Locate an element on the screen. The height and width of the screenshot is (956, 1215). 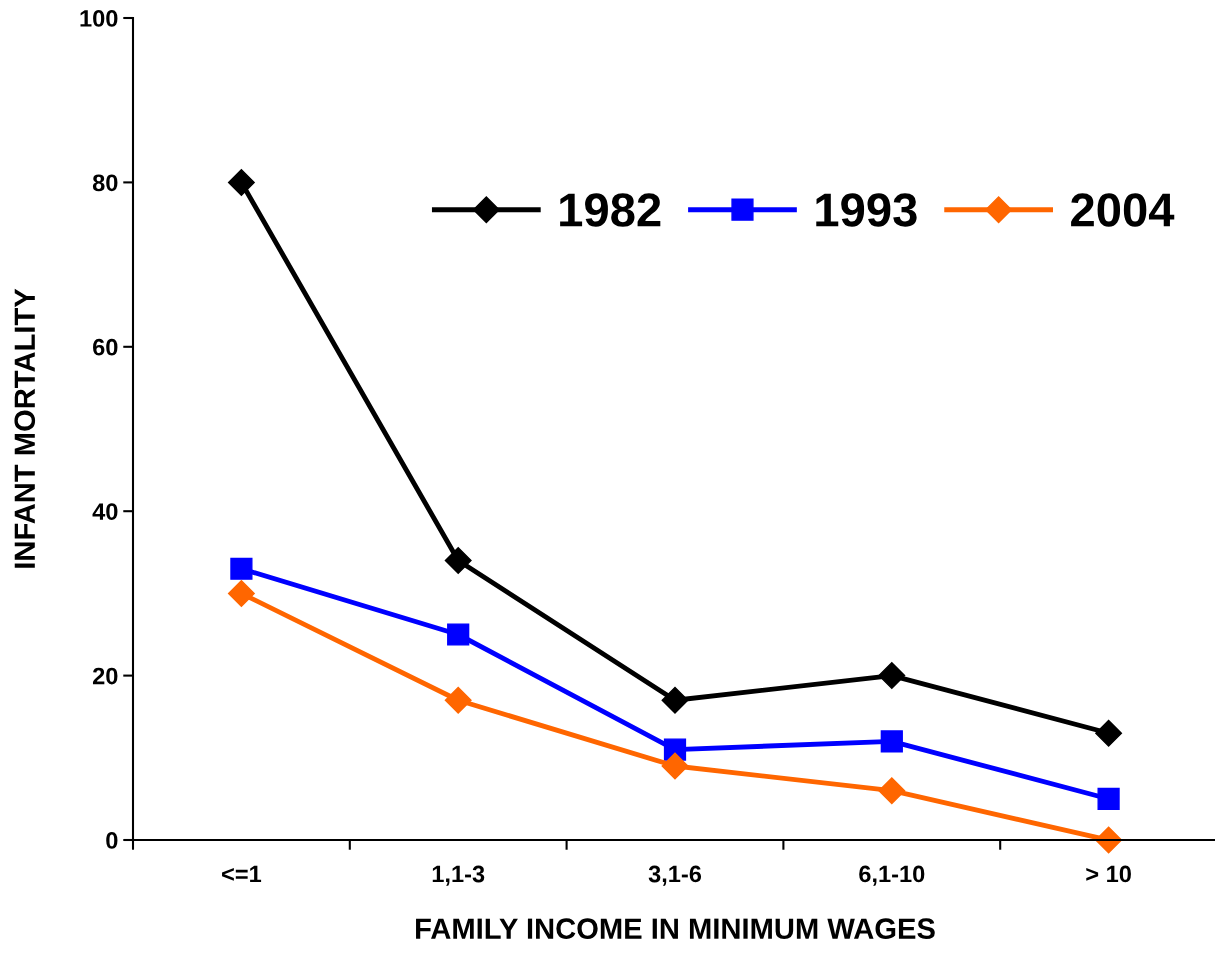
y-axis-title: INFANT MORTALITY is located at coordinates (25, 428).